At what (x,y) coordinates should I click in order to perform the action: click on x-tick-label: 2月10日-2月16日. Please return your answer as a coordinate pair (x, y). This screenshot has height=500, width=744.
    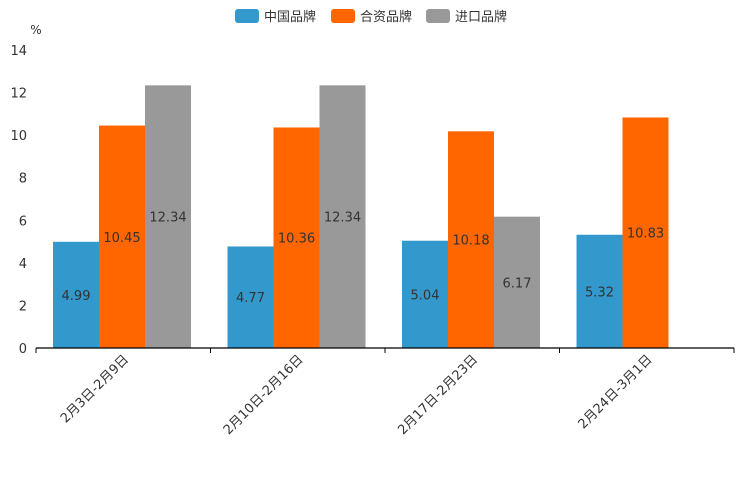
    Looking at the image, I should click on (264, 395).